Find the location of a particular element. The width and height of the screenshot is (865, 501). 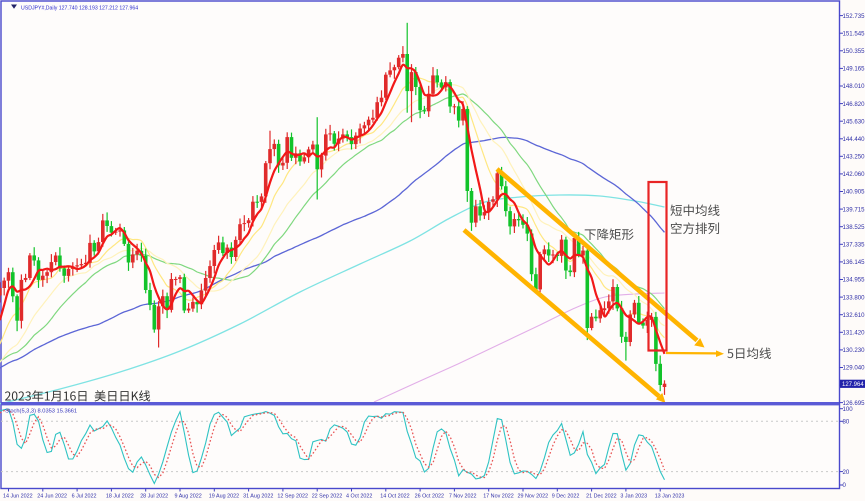

svg-text: 133.800 is located at coordinates (854, 297).